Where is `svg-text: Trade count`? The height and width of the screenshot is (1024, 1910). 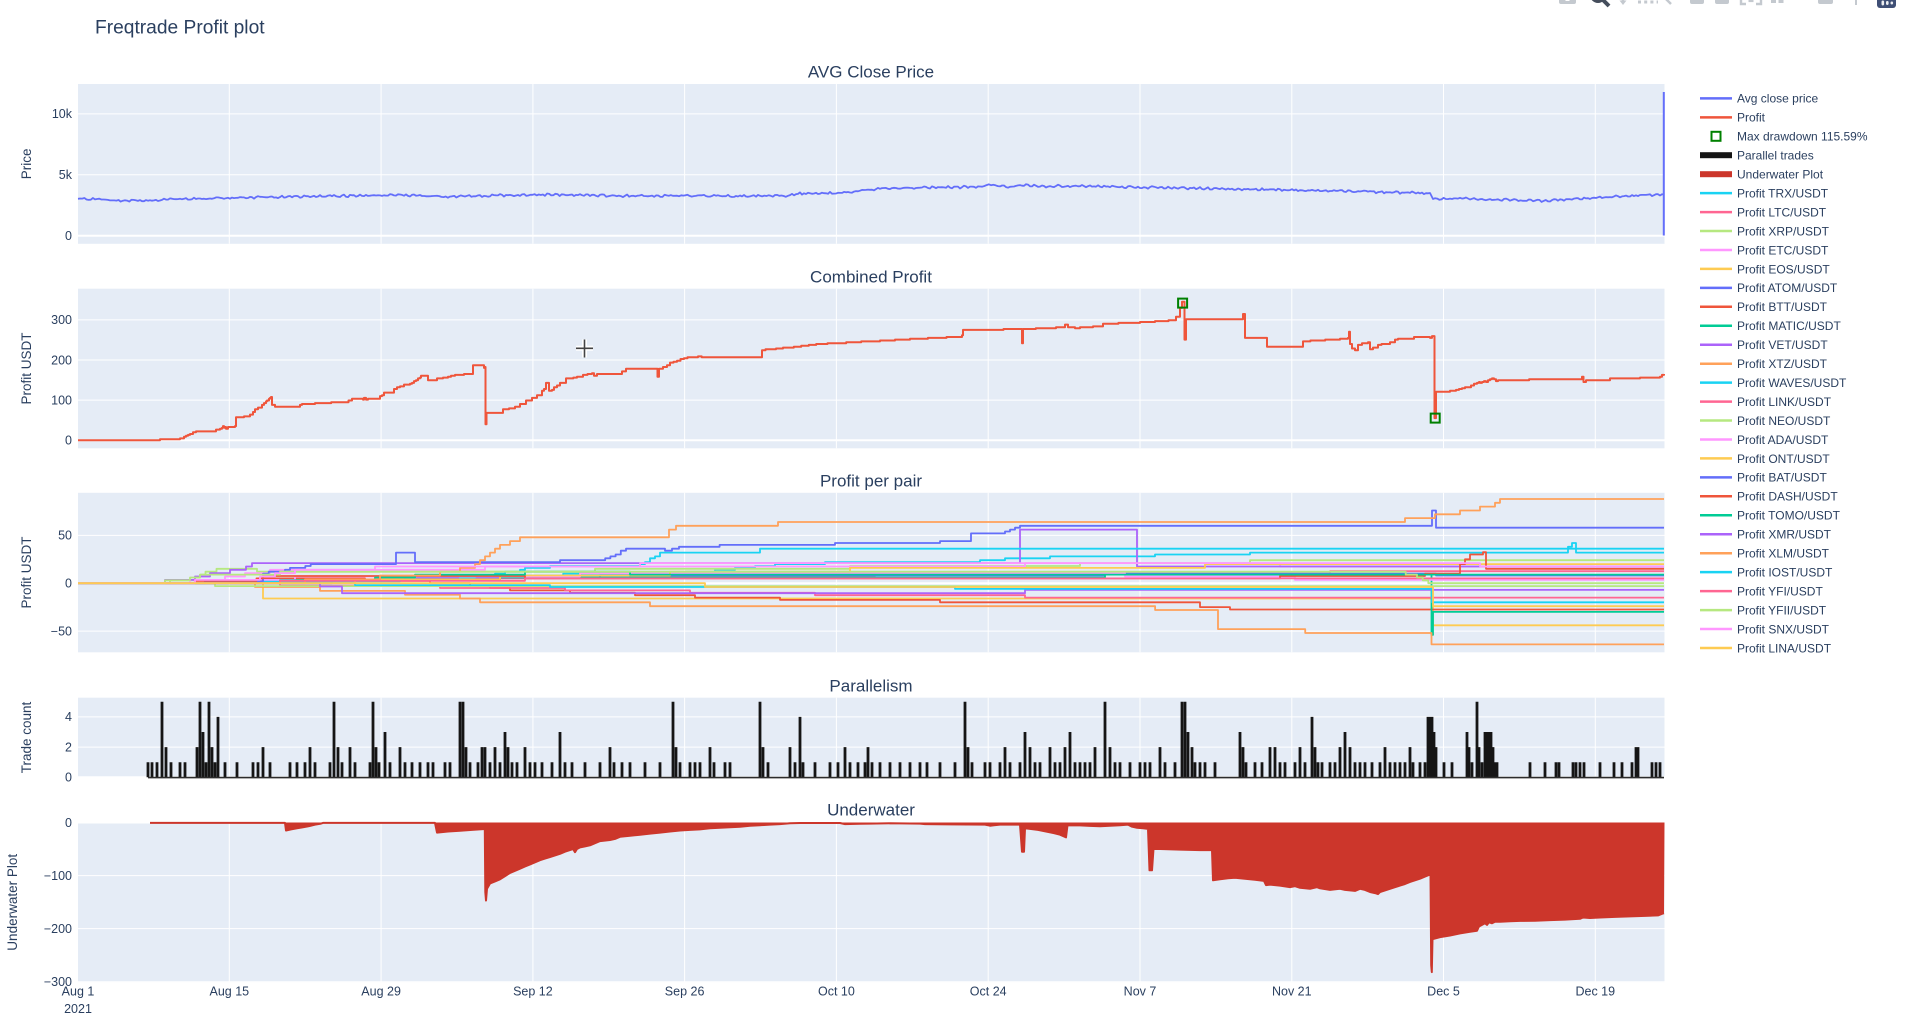 svg-text: Trade count is located at coordinates (26, 737).